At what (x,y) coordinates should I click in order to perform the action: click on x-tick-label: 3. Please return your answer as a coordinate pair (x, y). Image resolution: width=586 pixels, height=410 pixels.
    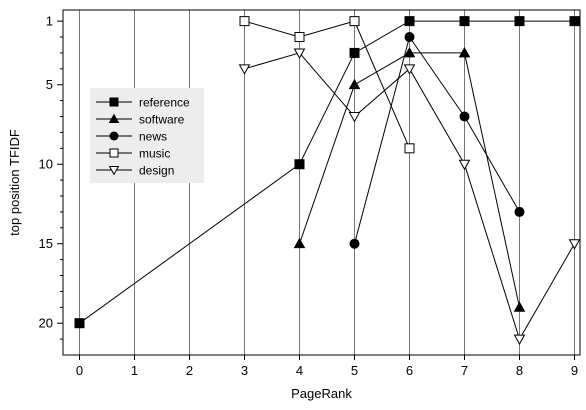
    Looking at the image, I should click on (244, 370).